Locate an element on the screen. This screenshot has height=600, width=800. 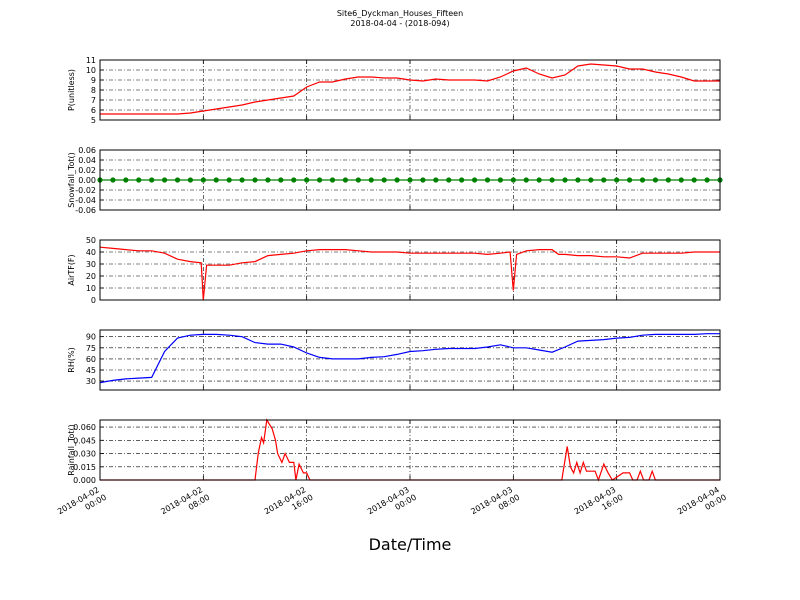
y-tick-label: 6 is located at coordinates (93, 110).